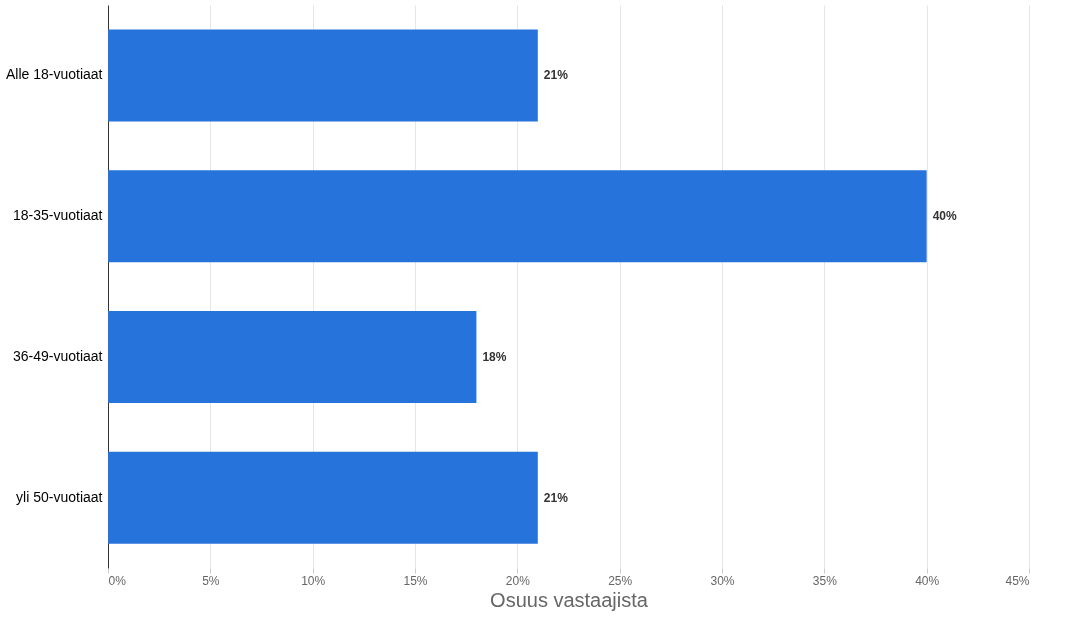  I want to click on x-tick-label: 20%, so click(518, 580).